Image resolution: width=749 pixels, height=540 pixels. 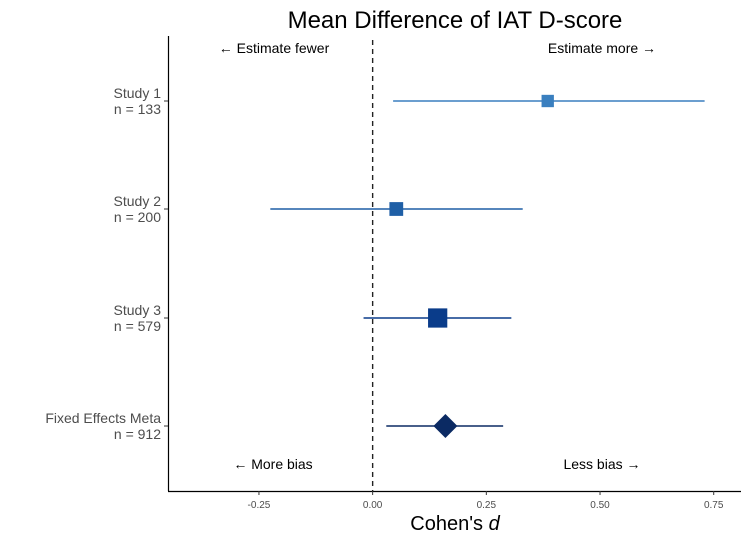 I want to click on x-tick-label: 0.50, so click(x=600, y=505).